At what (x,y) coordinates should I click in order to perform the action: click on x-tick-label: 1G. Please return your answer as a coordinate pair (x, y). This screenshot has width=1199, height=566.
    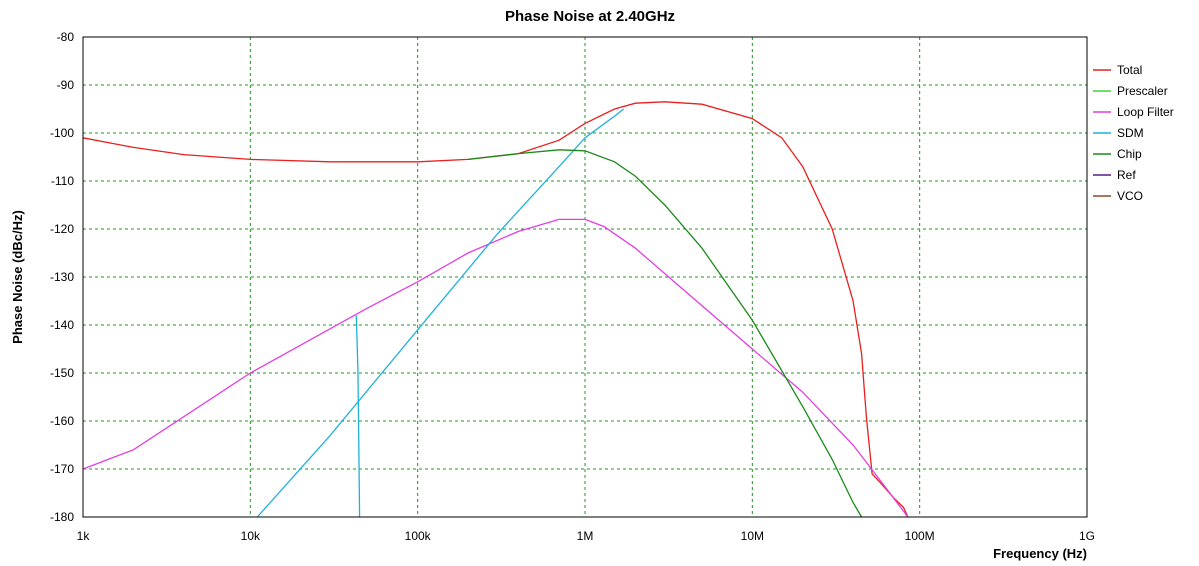
    Looking at the image, I should click on (1087, 536).